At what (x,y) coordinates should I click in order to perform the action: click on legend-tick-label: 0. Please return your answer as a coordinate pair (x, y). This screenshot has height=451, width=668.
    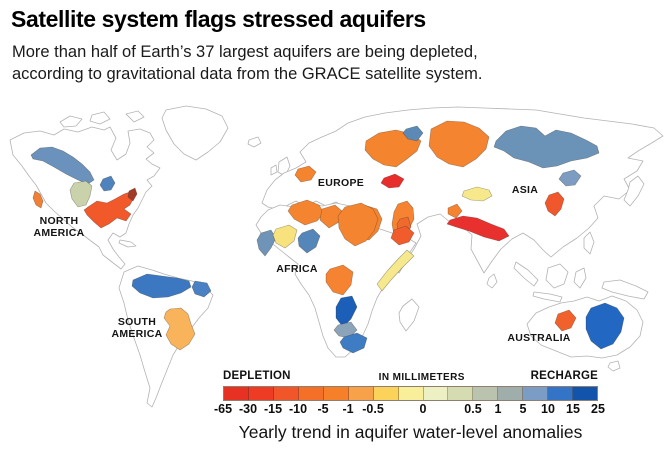
    Looking at the image, I should click on (423, 409).